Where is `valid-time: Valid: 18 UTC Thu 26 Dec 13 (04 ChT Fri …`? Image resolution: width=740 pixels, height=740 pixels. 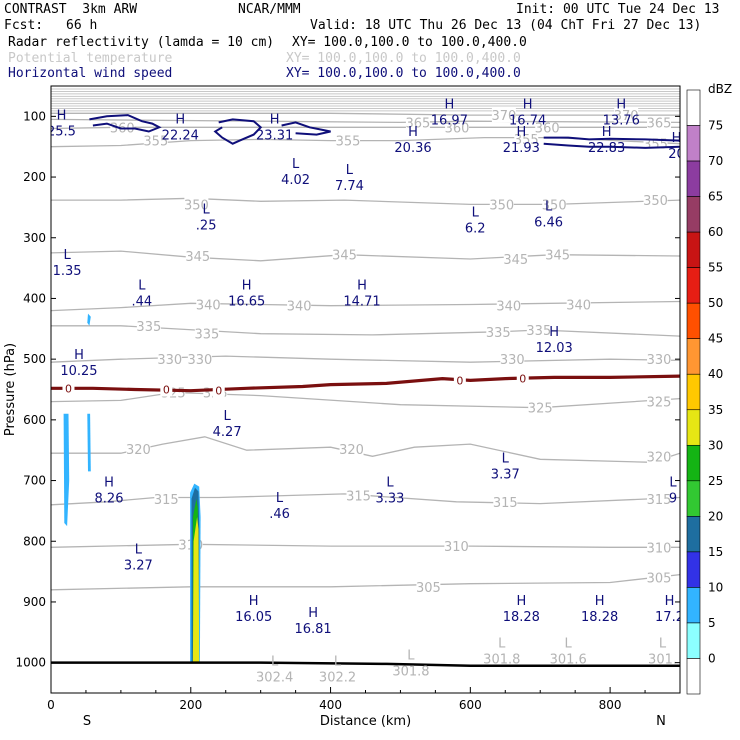 valid-time: Valid: 18 UTC Thu 26 Dec 13 (04 ChT Fri … is located at coordinates (506, 25).